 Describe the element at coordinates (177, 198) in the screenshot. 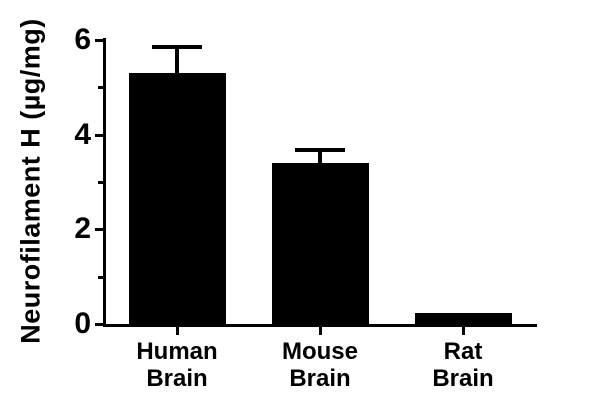

I see `bar-human-brain` at that location.